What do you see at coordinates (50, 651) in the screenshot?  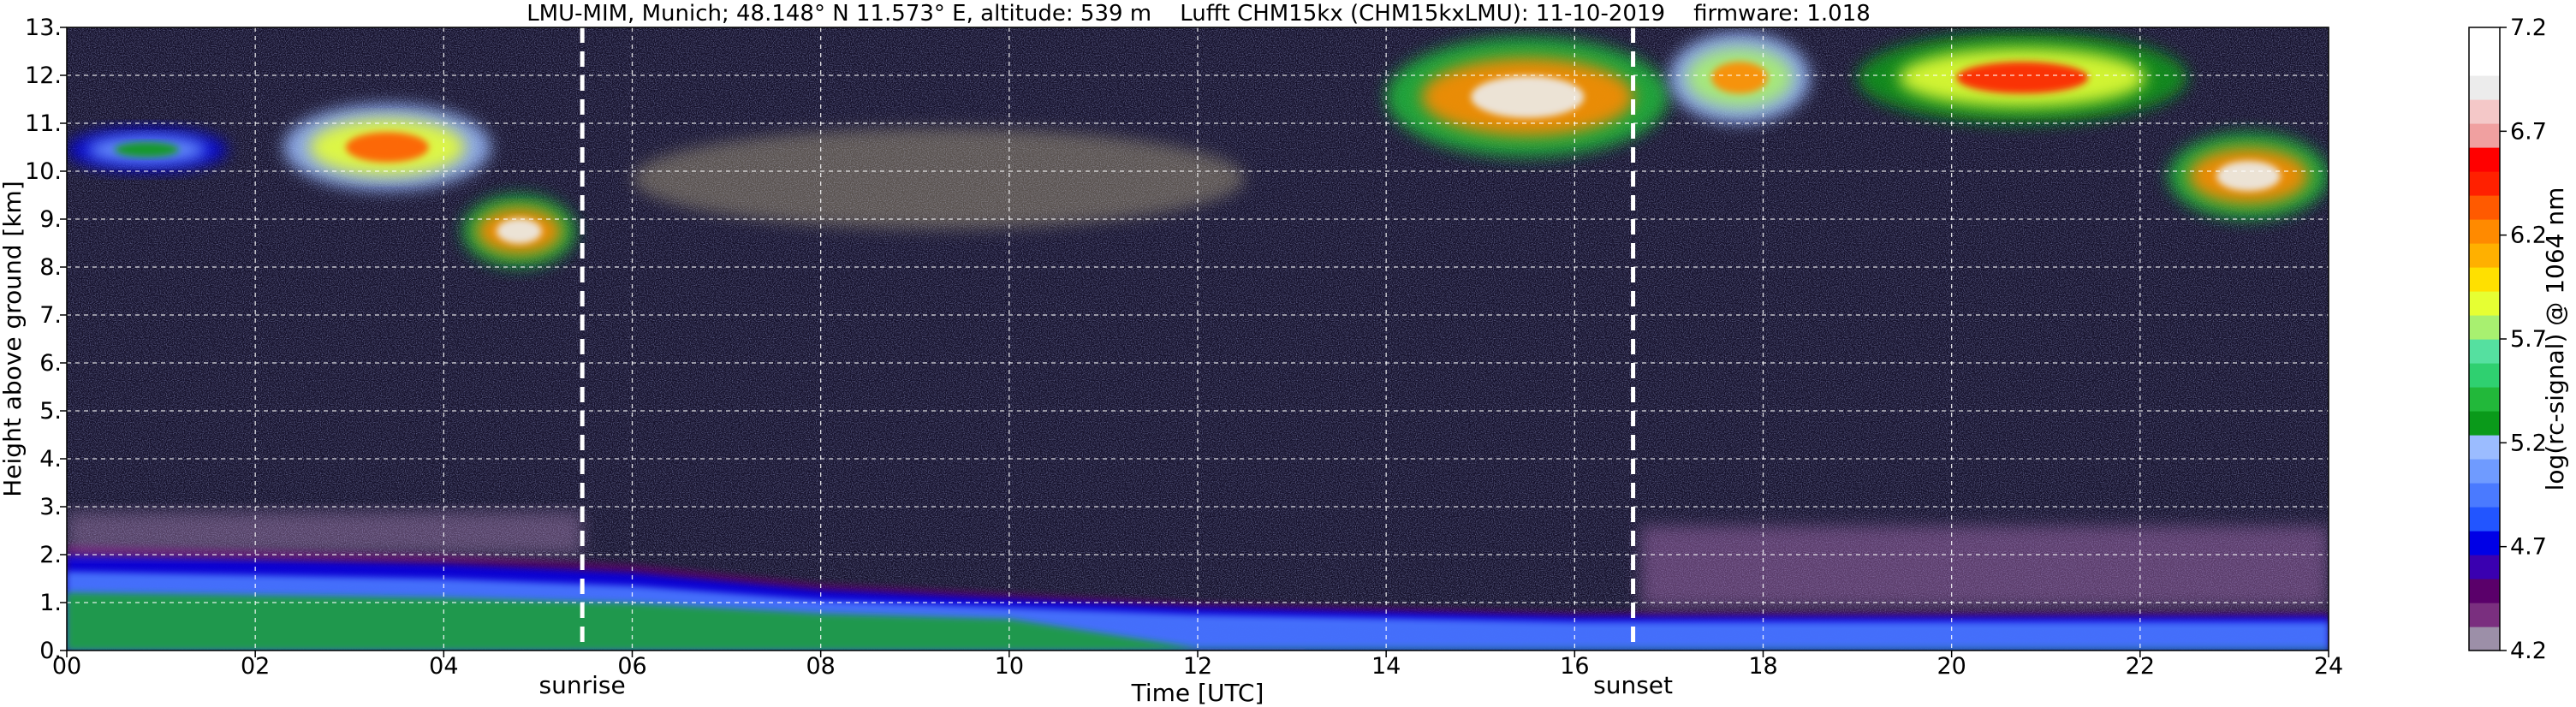 I see `y-tick-label: 0.` at bounding box center [50, 651].